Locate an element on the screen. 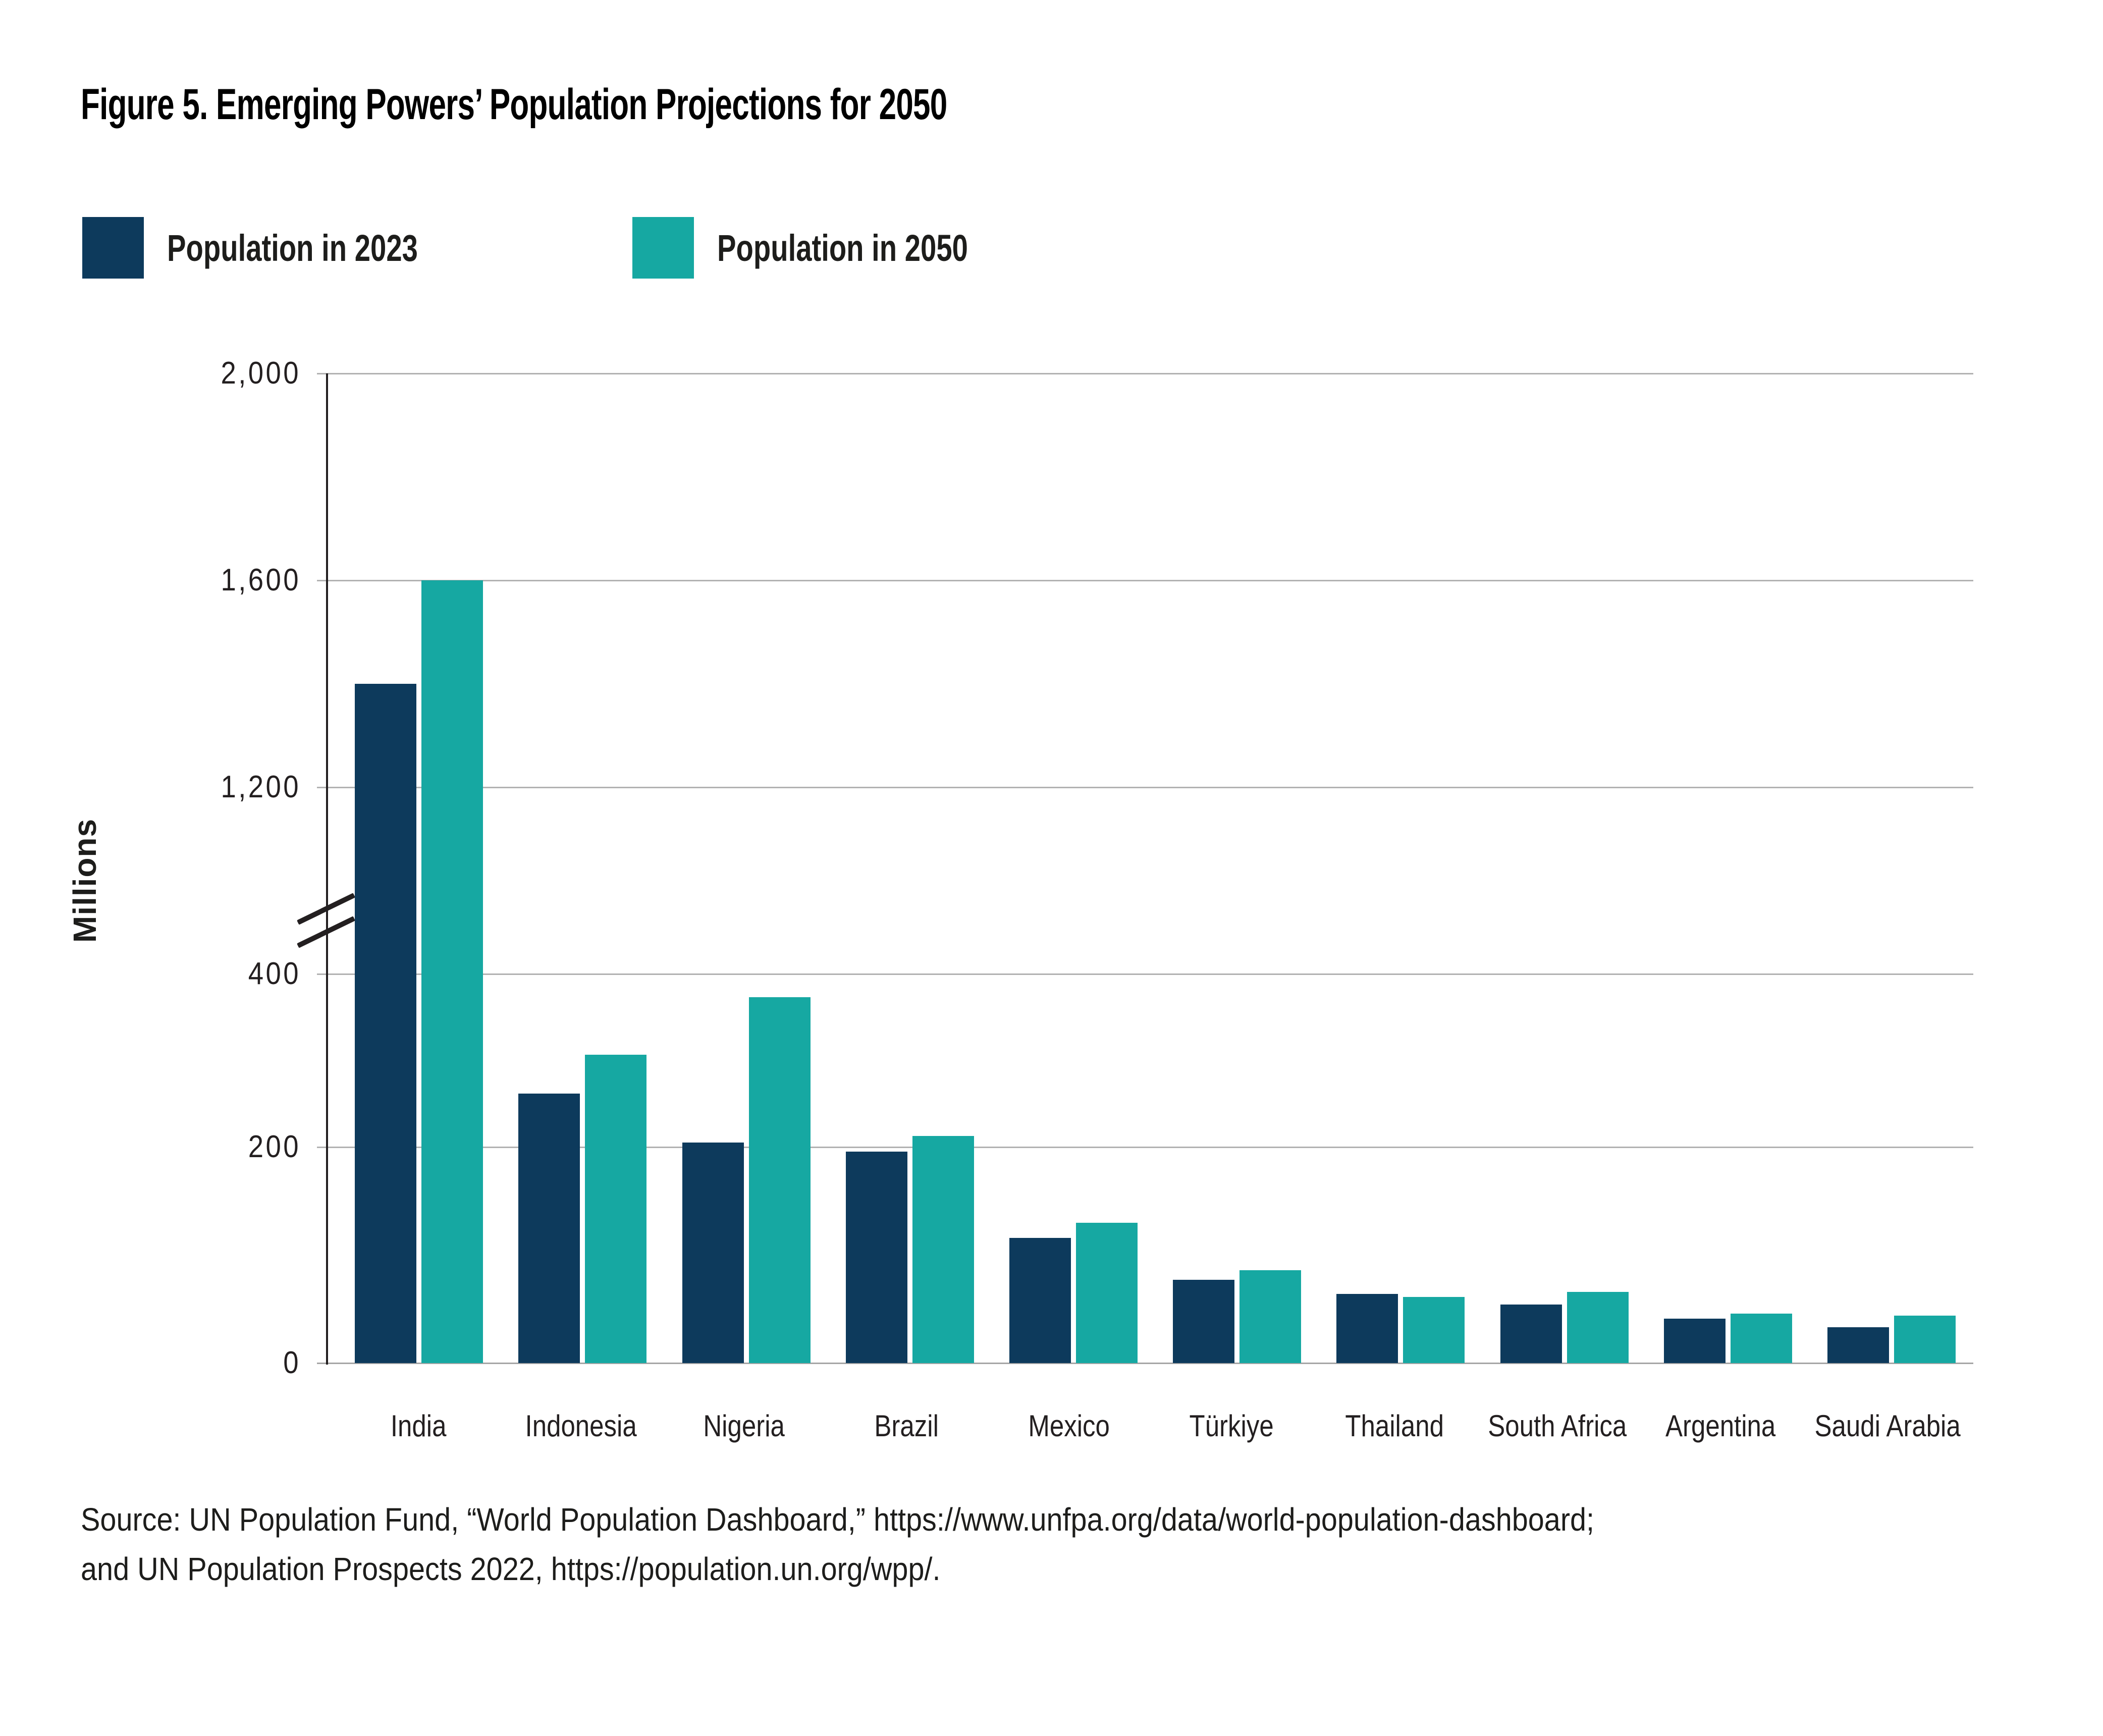  x-axis-baseline is located at coordinates (1145, 1364).